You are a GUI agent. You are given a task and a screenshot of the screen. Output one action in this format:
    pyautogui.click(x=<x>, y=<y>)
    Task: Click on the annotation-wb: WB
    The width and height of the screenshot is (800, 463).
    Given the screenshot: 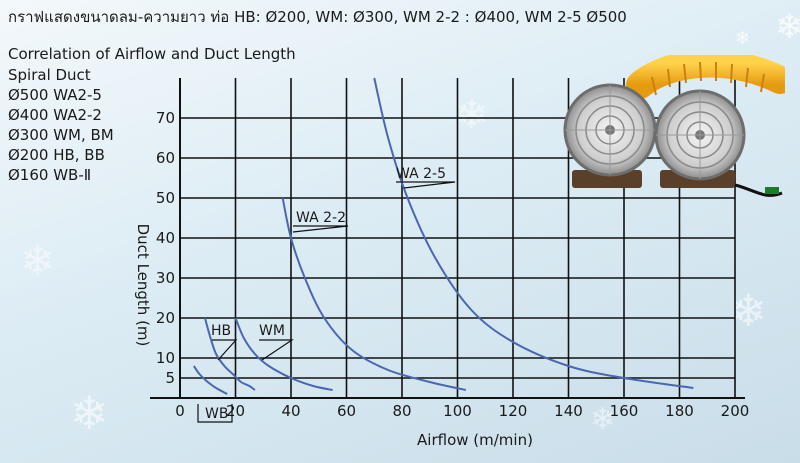 What is the action you would take?
    pyautogui.click(x=216, y=414)
    